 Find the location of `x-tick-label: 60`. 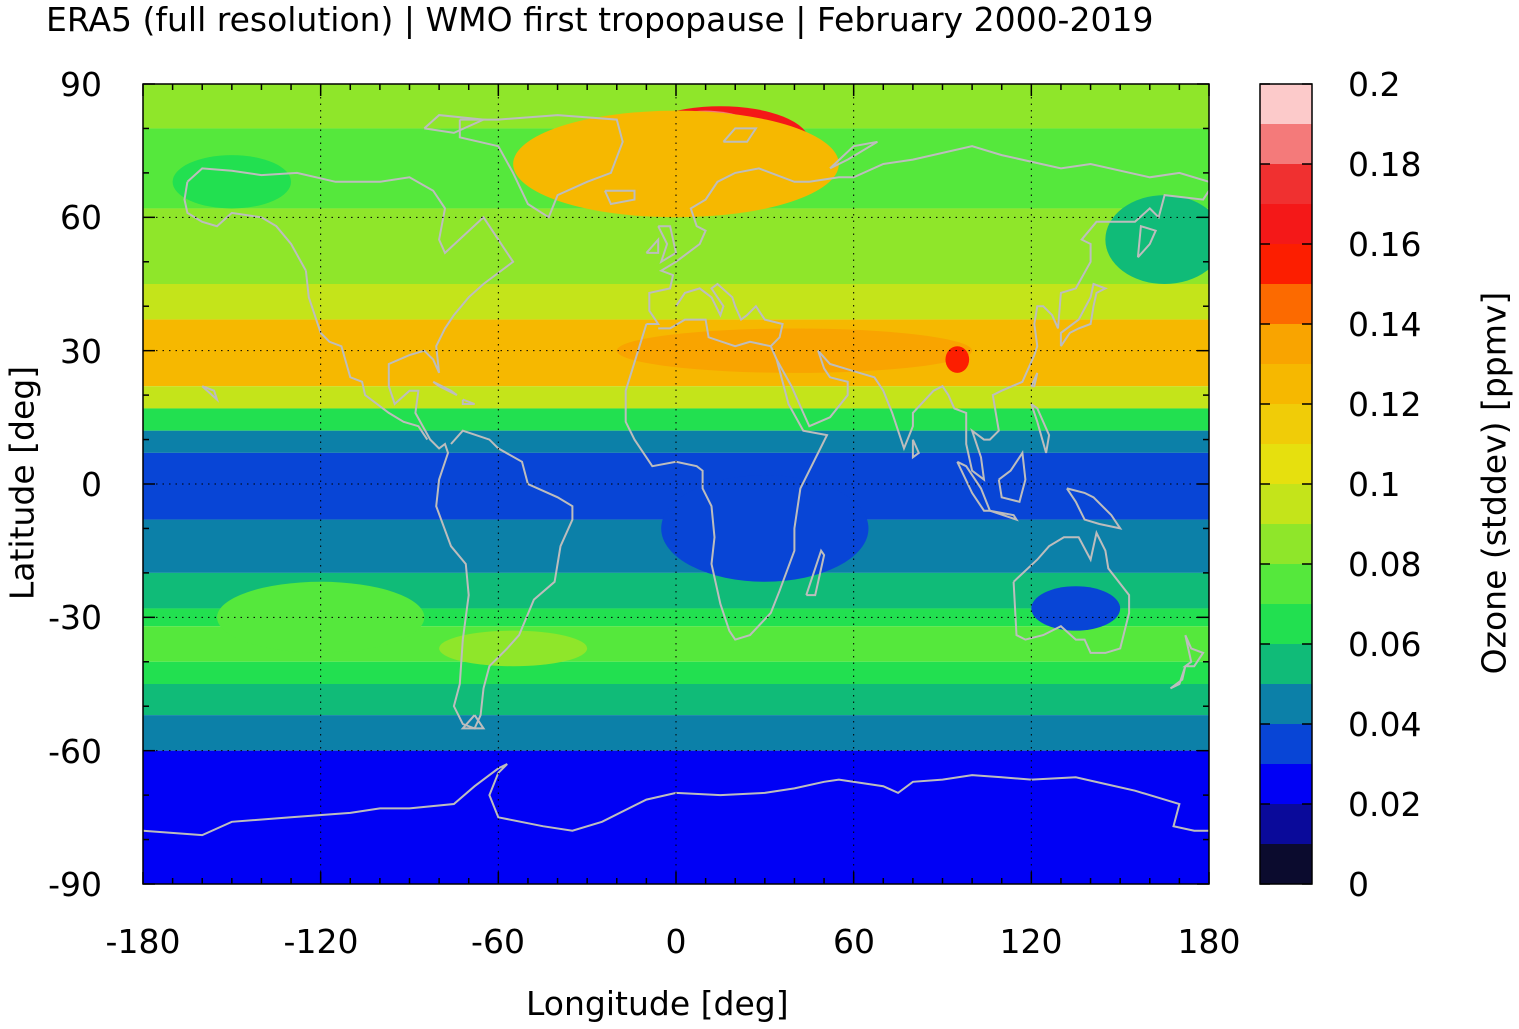

x-tick-label: 60 is located at coordinates (854, 941).